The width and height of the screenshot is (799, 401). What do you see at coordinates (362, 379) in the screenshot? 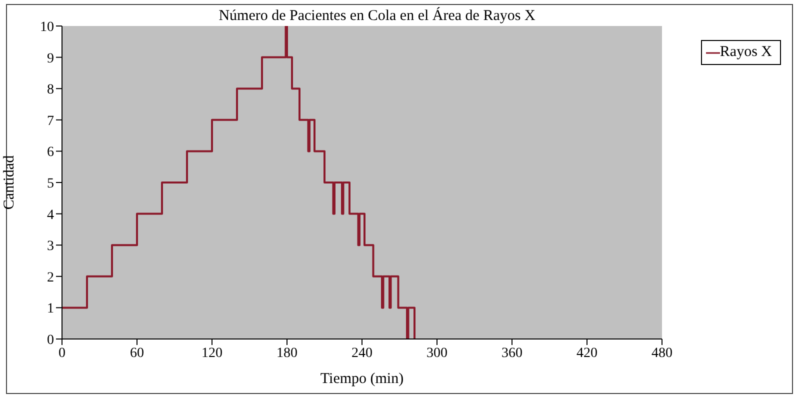
I see `x-axis-title: Tiempo (min)` at bounding box center [362, 379].